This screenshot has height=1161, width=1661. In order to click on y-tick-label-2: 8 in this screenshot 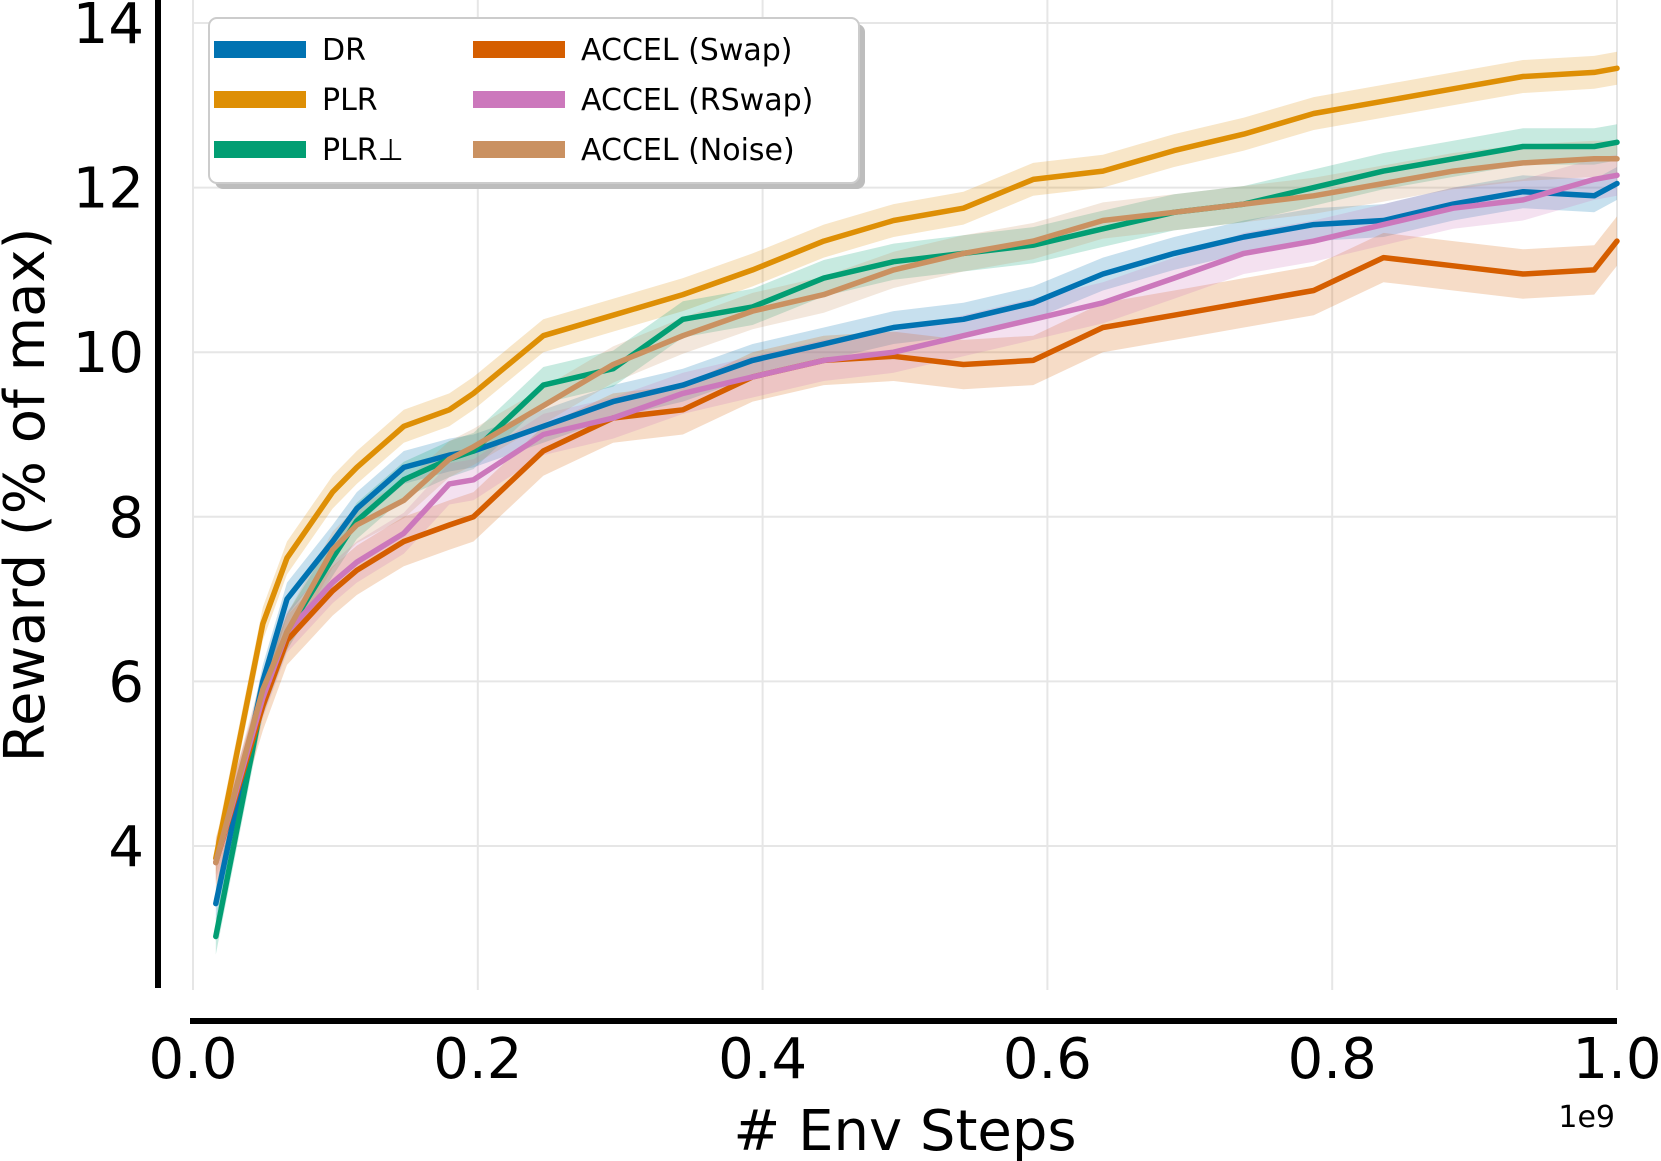, I will do `click(126, 518)`.